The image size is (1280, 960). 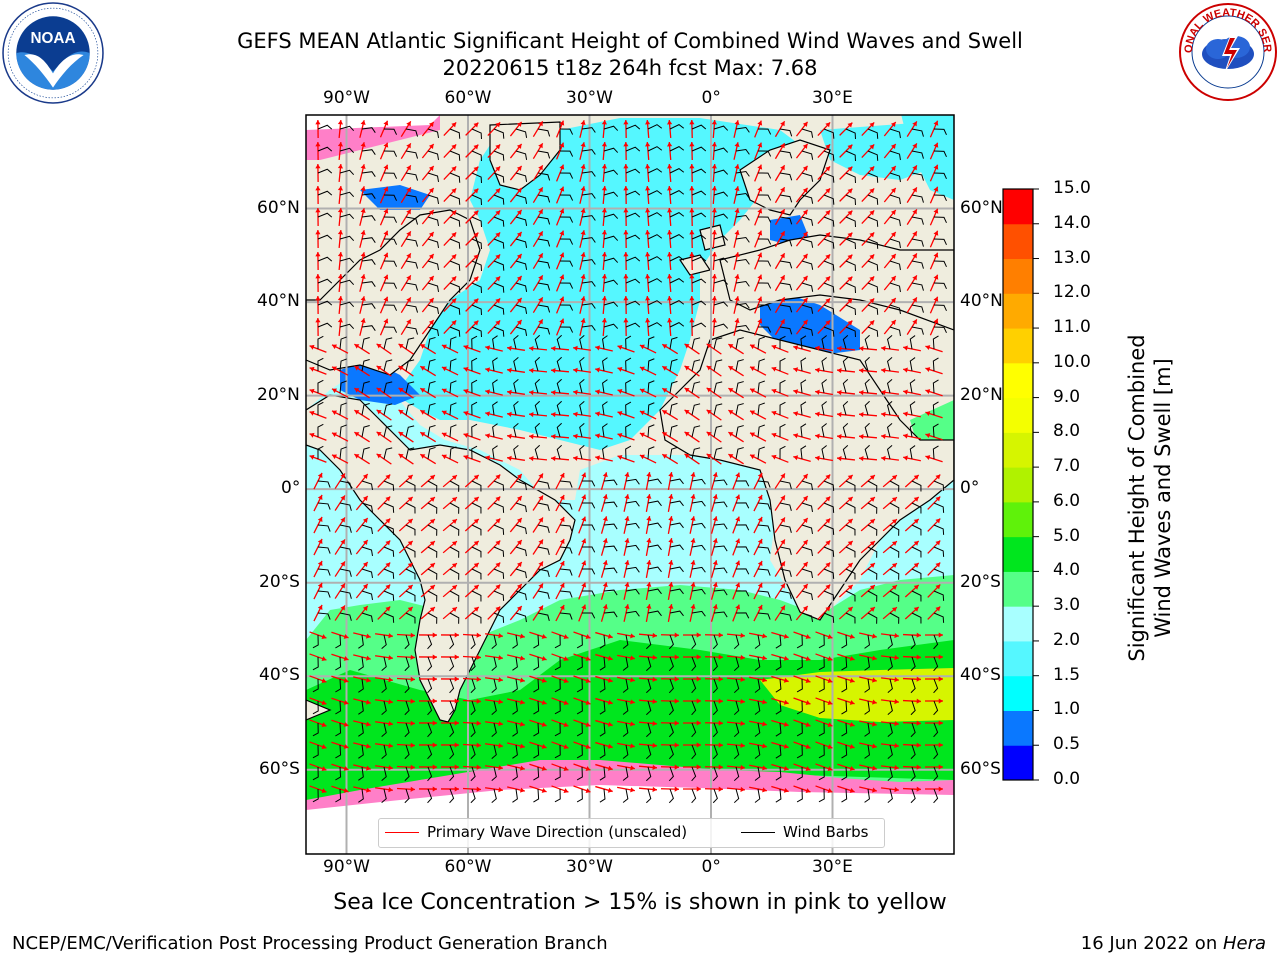 I want to click on lat-tick-label-left: 20°N, so click(x=278, y=394).